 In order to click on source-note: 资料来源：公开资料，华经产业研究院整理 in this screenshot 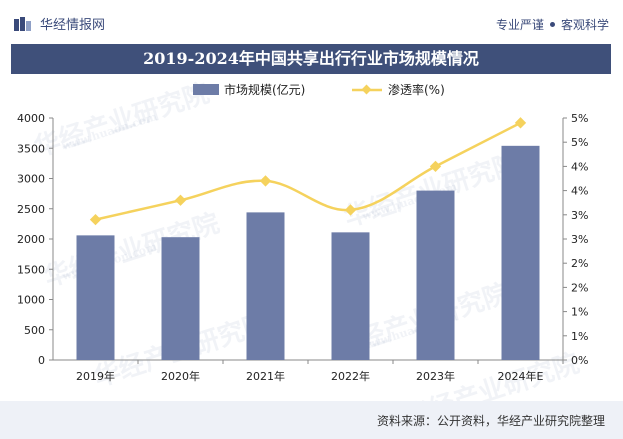, I will do `click(490, 421)`.